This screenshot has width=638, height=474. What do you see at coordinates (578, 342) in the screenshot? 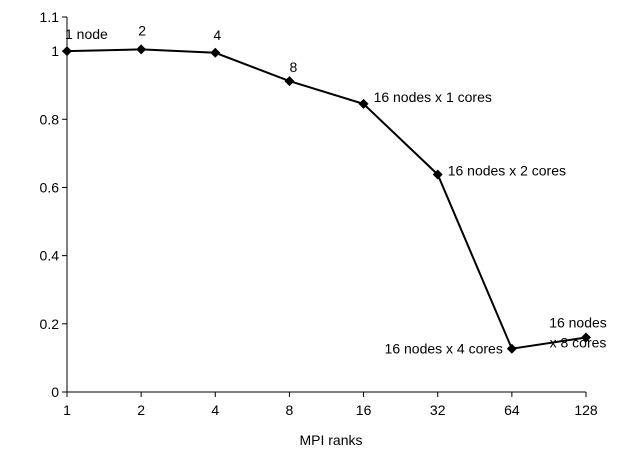
I see `data-annotation-line: x 8 cores` at bounding box center [578, 342].